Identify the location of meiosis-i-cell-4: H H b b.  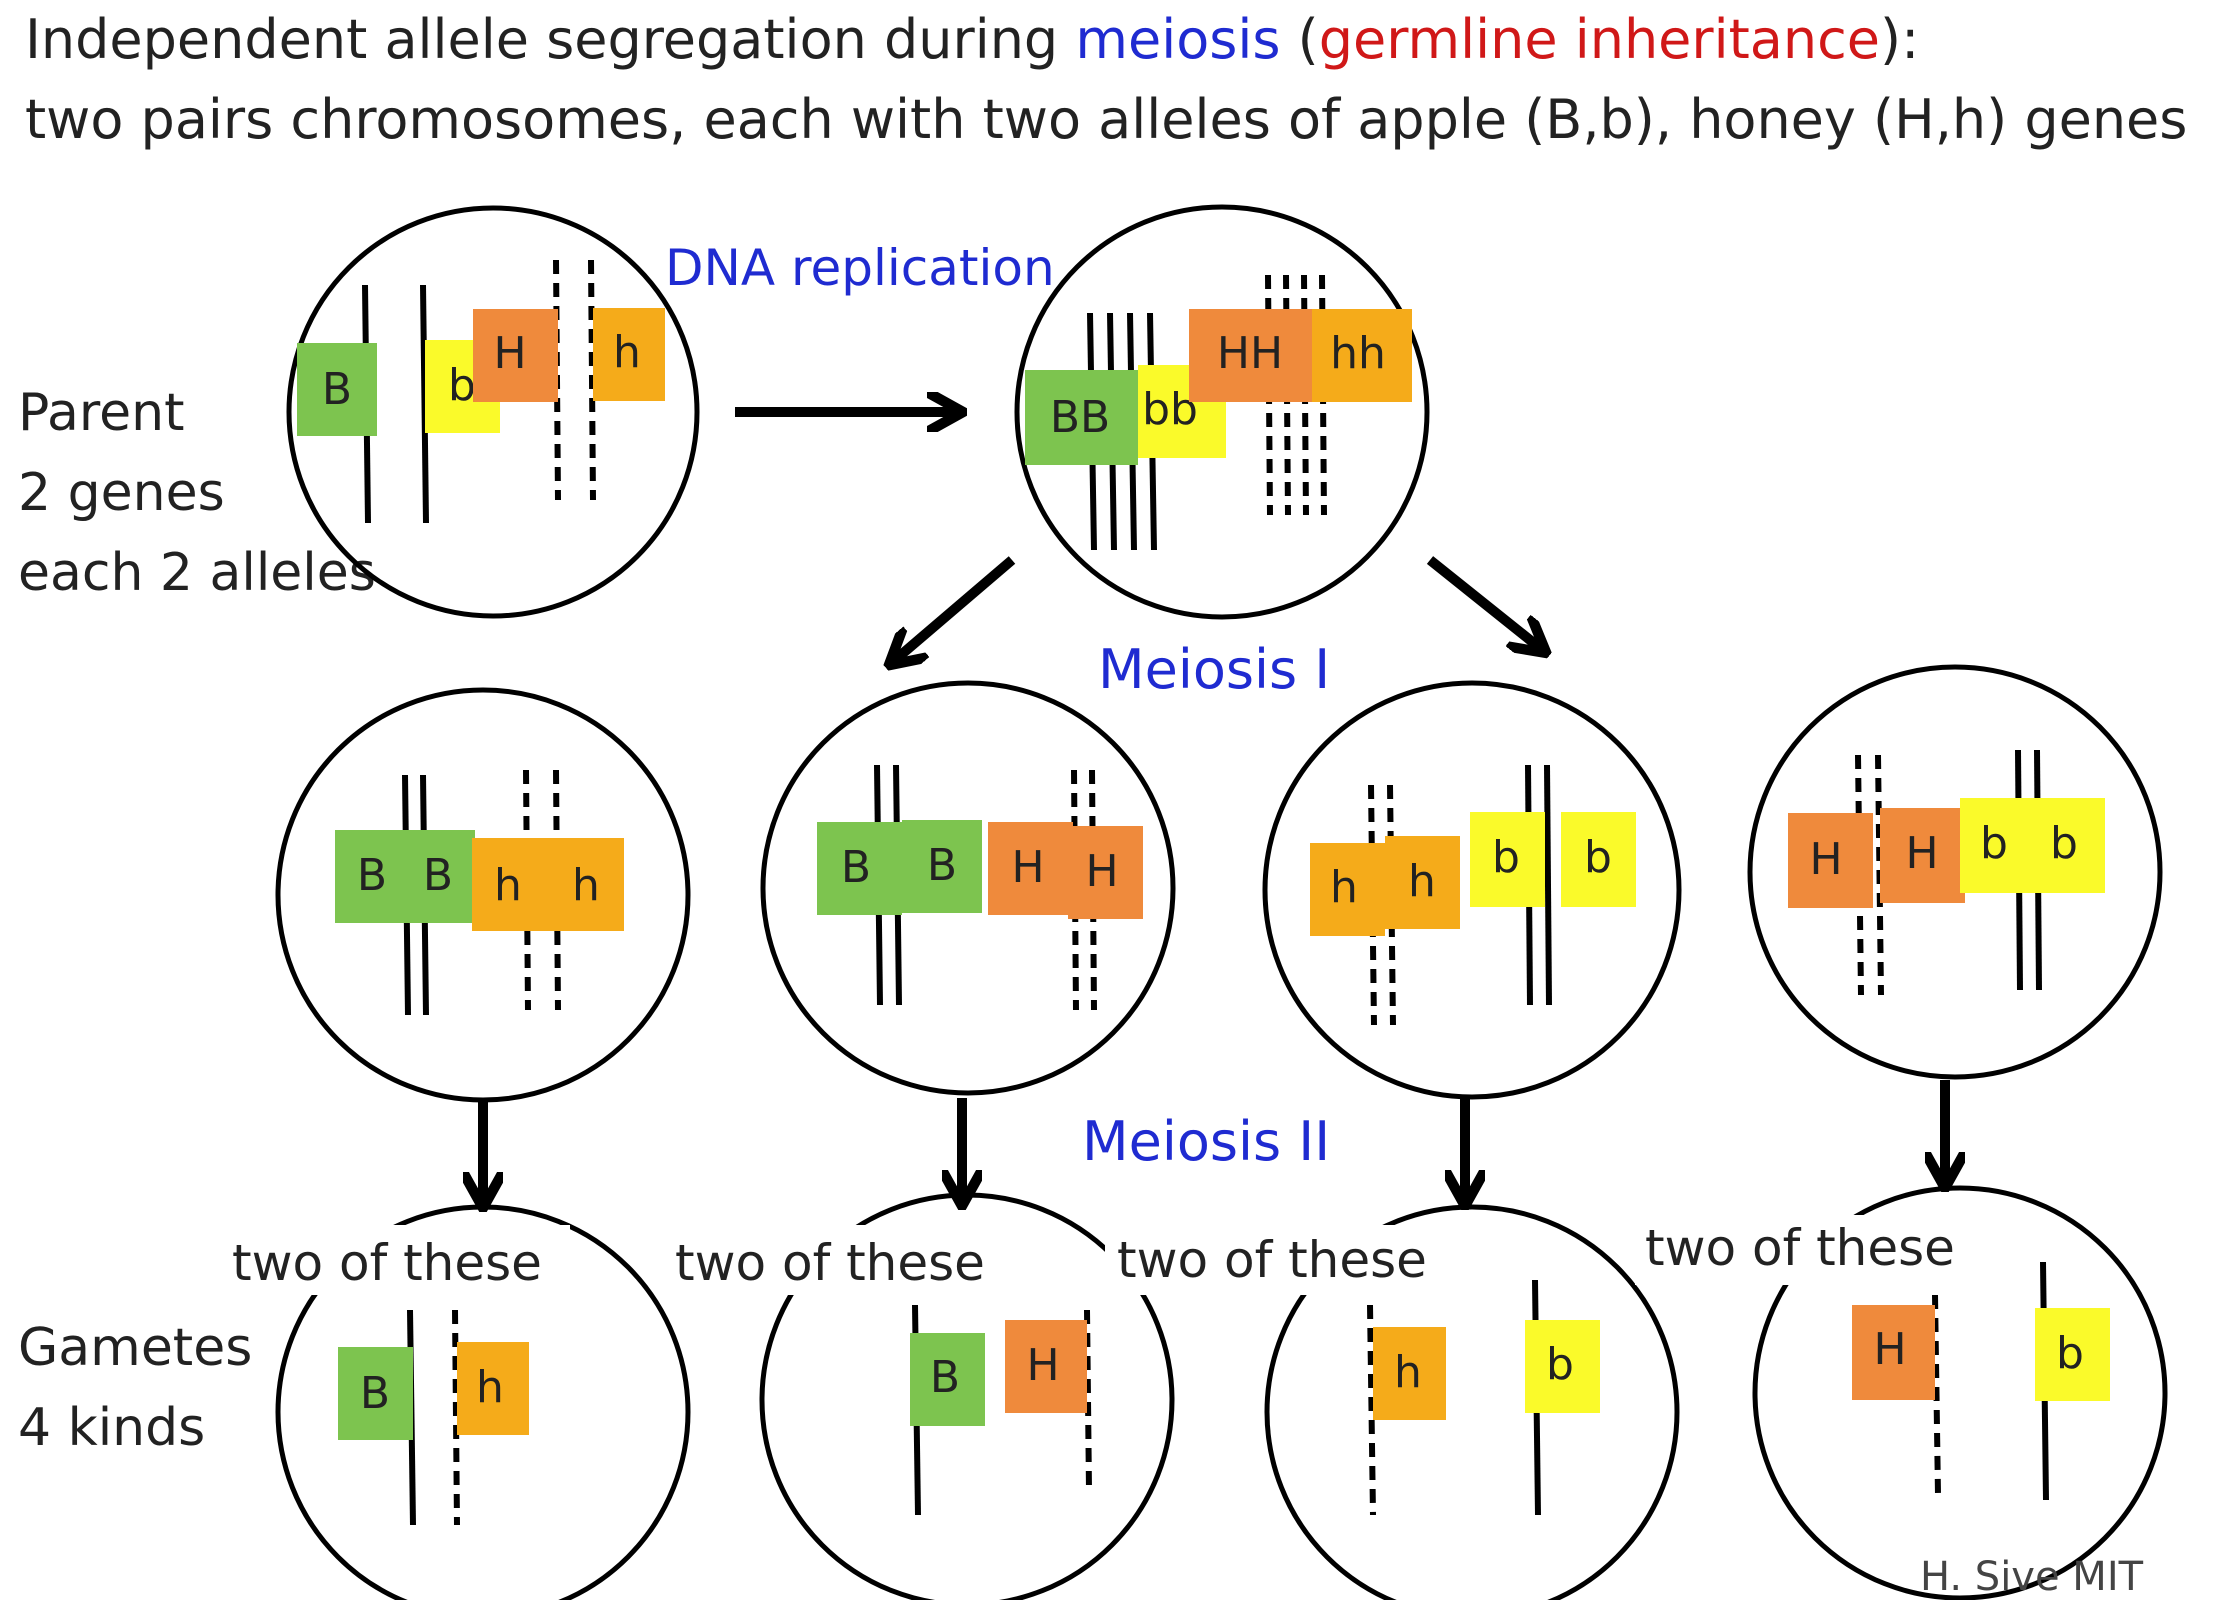
(1955, 872).